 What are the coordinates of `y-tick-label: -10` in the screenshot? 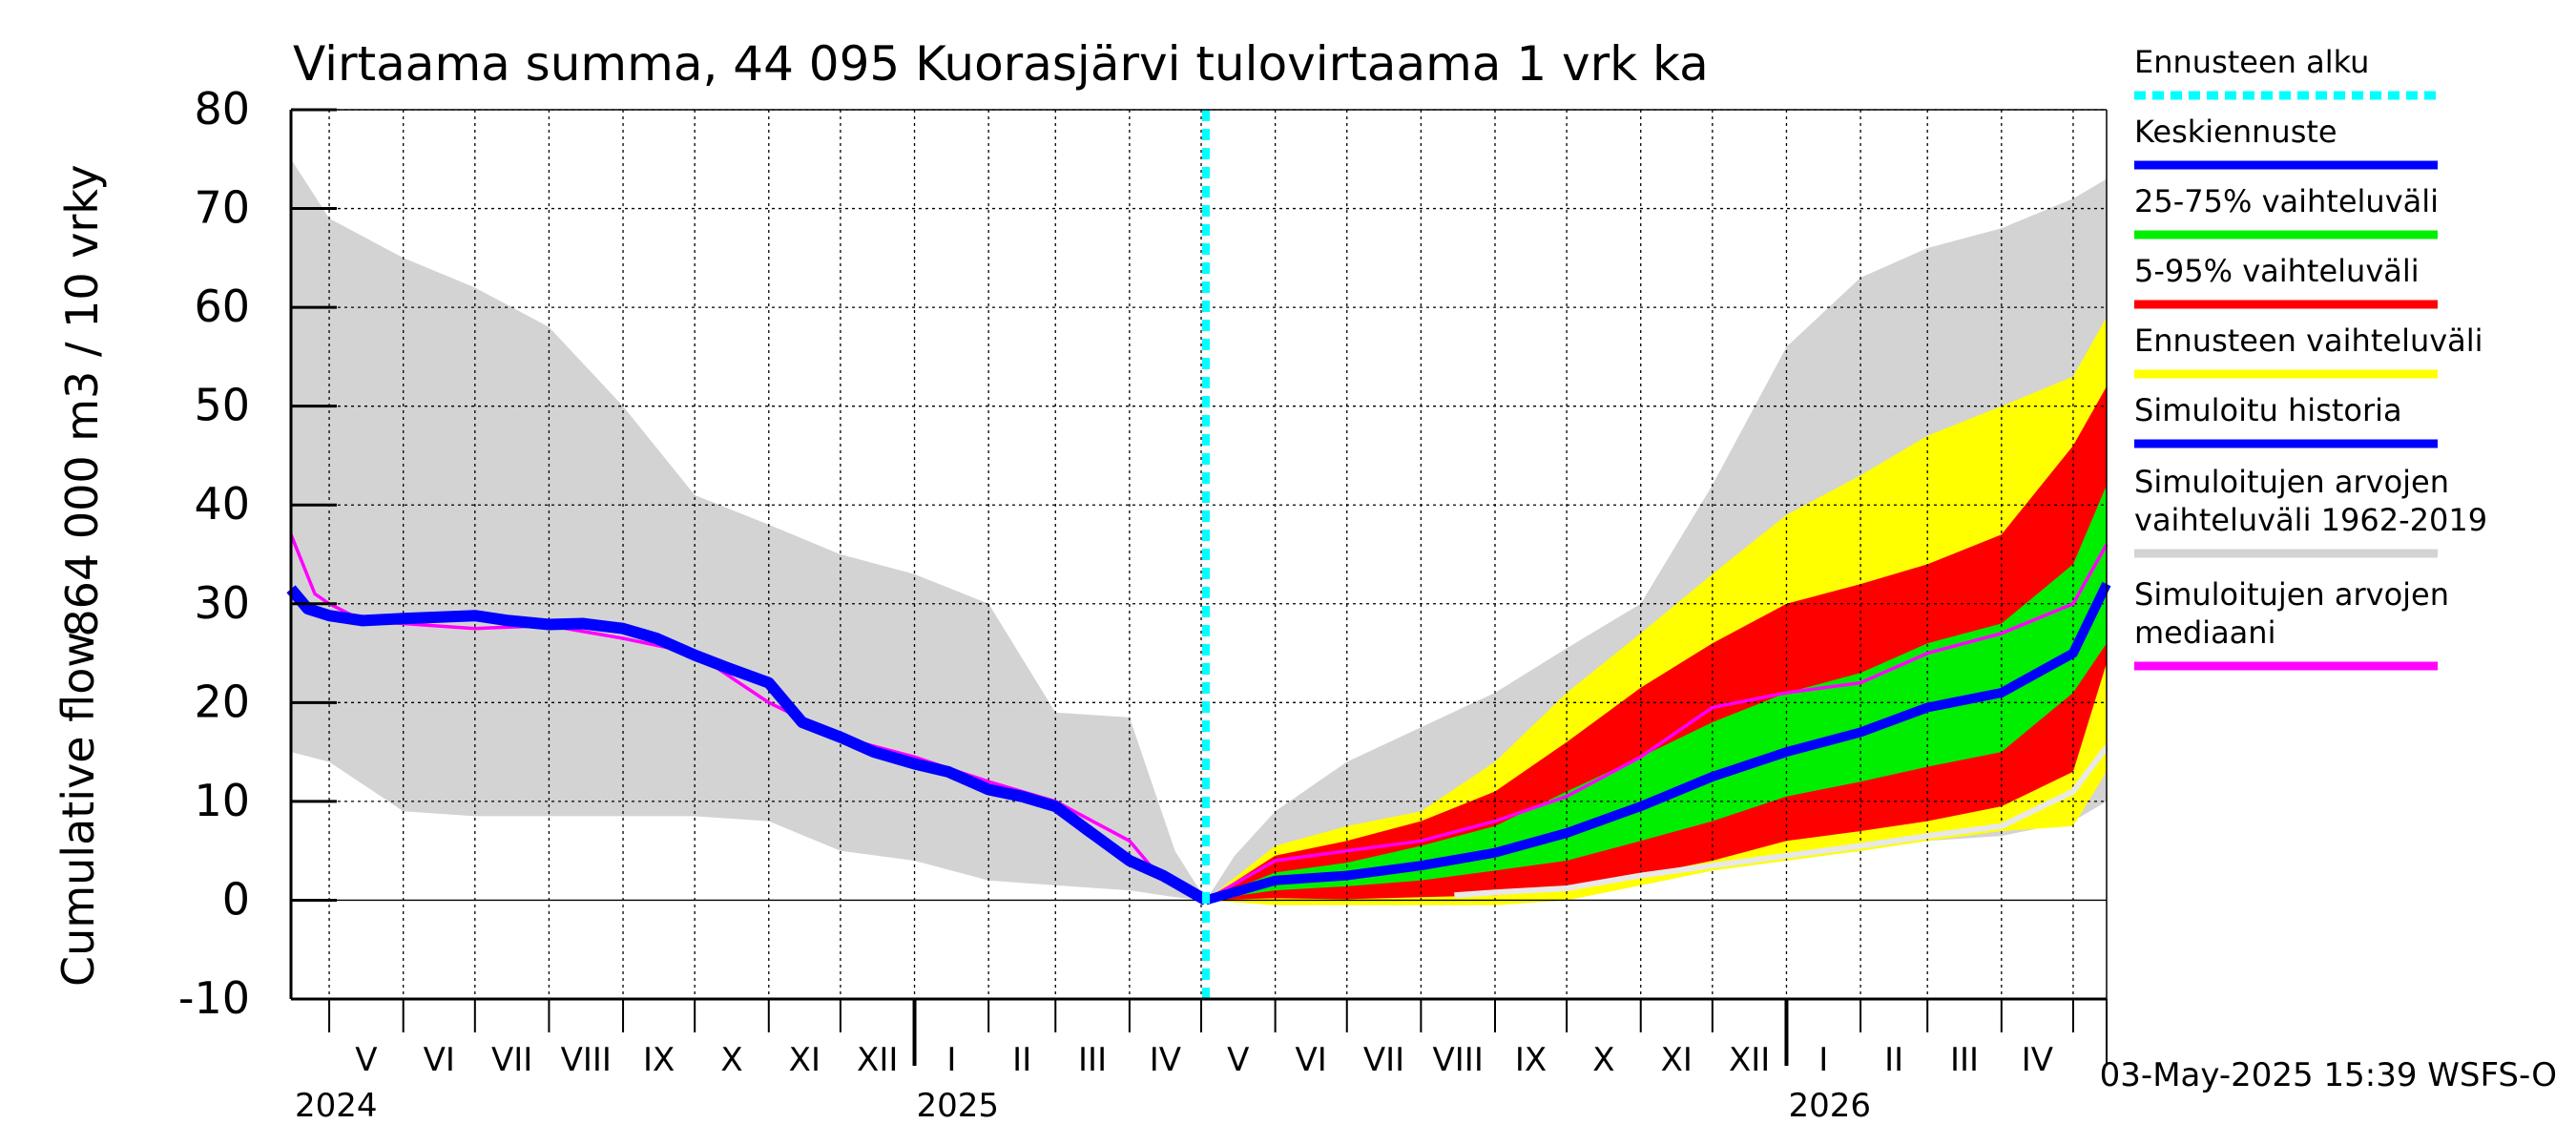 It's located at (214, 998).